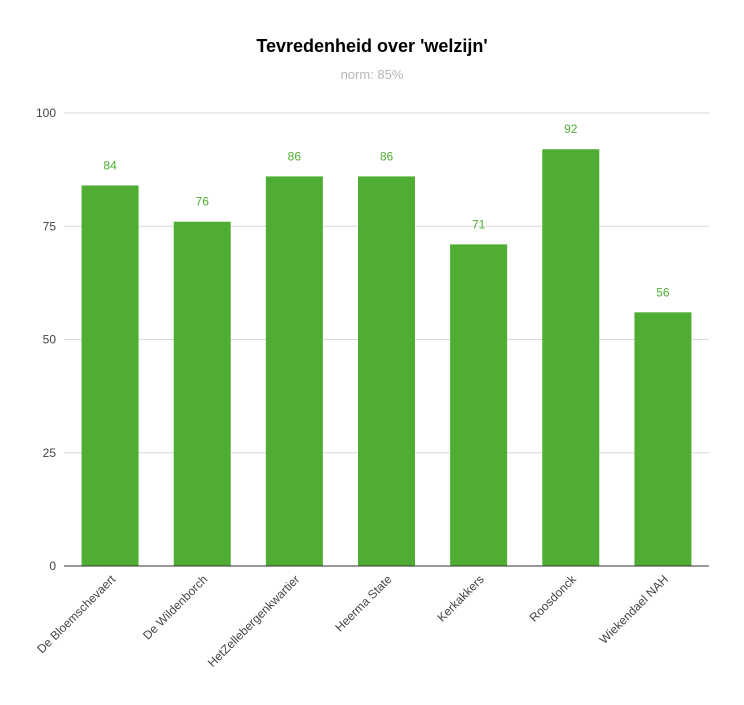 This screenshot has width=744, height=705. What do you see at coordinates (50, 340) in the screenshot?
I see `y-tick-label: 50` at bounding box center [50, 340].